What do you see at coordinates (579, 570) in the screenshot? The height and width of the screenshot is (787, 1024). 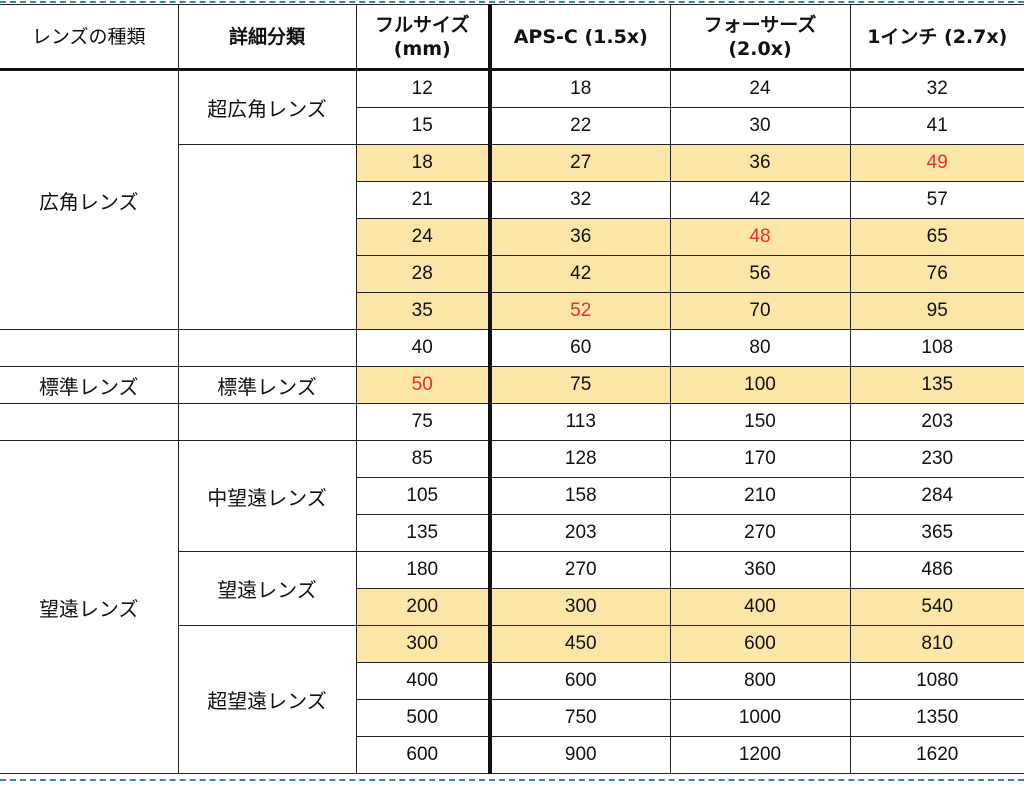 I see `apsc-cell: 270` at bounding box center [579, 570].